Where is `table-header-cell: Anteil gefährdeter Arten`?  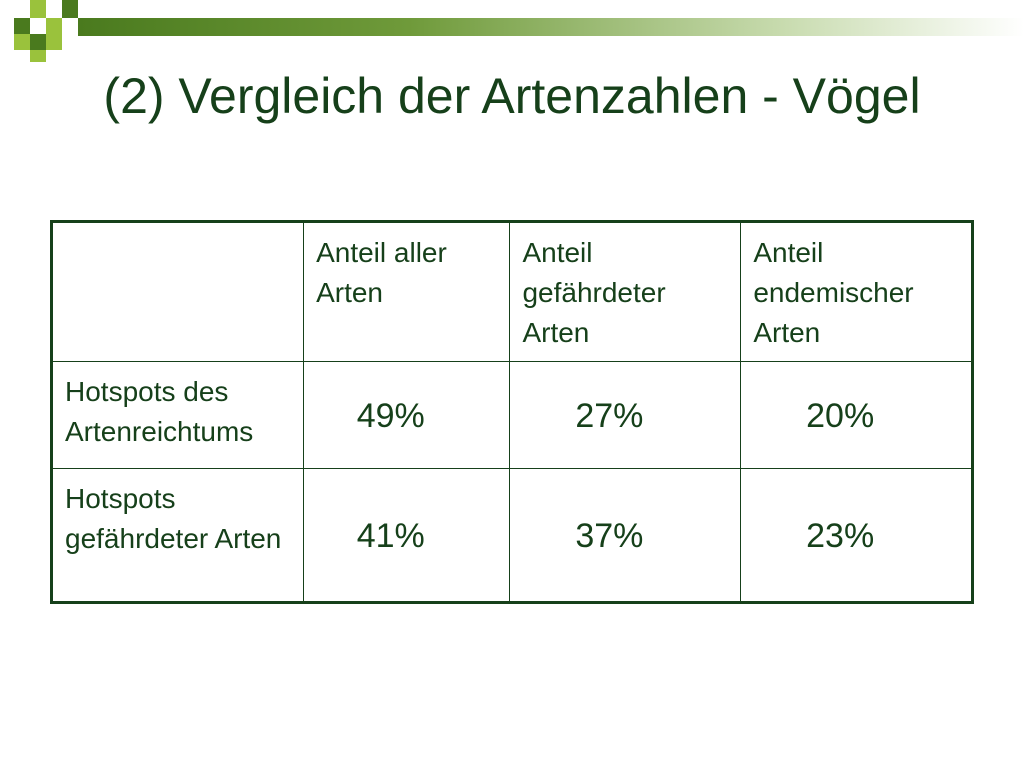 table-header-cell: Anteil gefährdeter Arten is located at coordinates (625, 291).